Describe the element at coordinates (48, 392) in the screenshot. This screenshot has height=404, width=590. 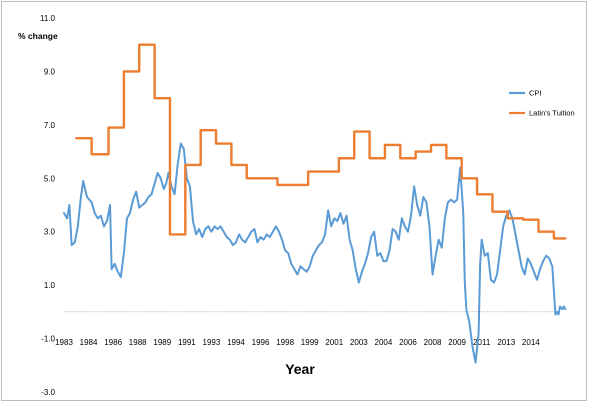
I see `y-tick-label: -3.0` at that location.